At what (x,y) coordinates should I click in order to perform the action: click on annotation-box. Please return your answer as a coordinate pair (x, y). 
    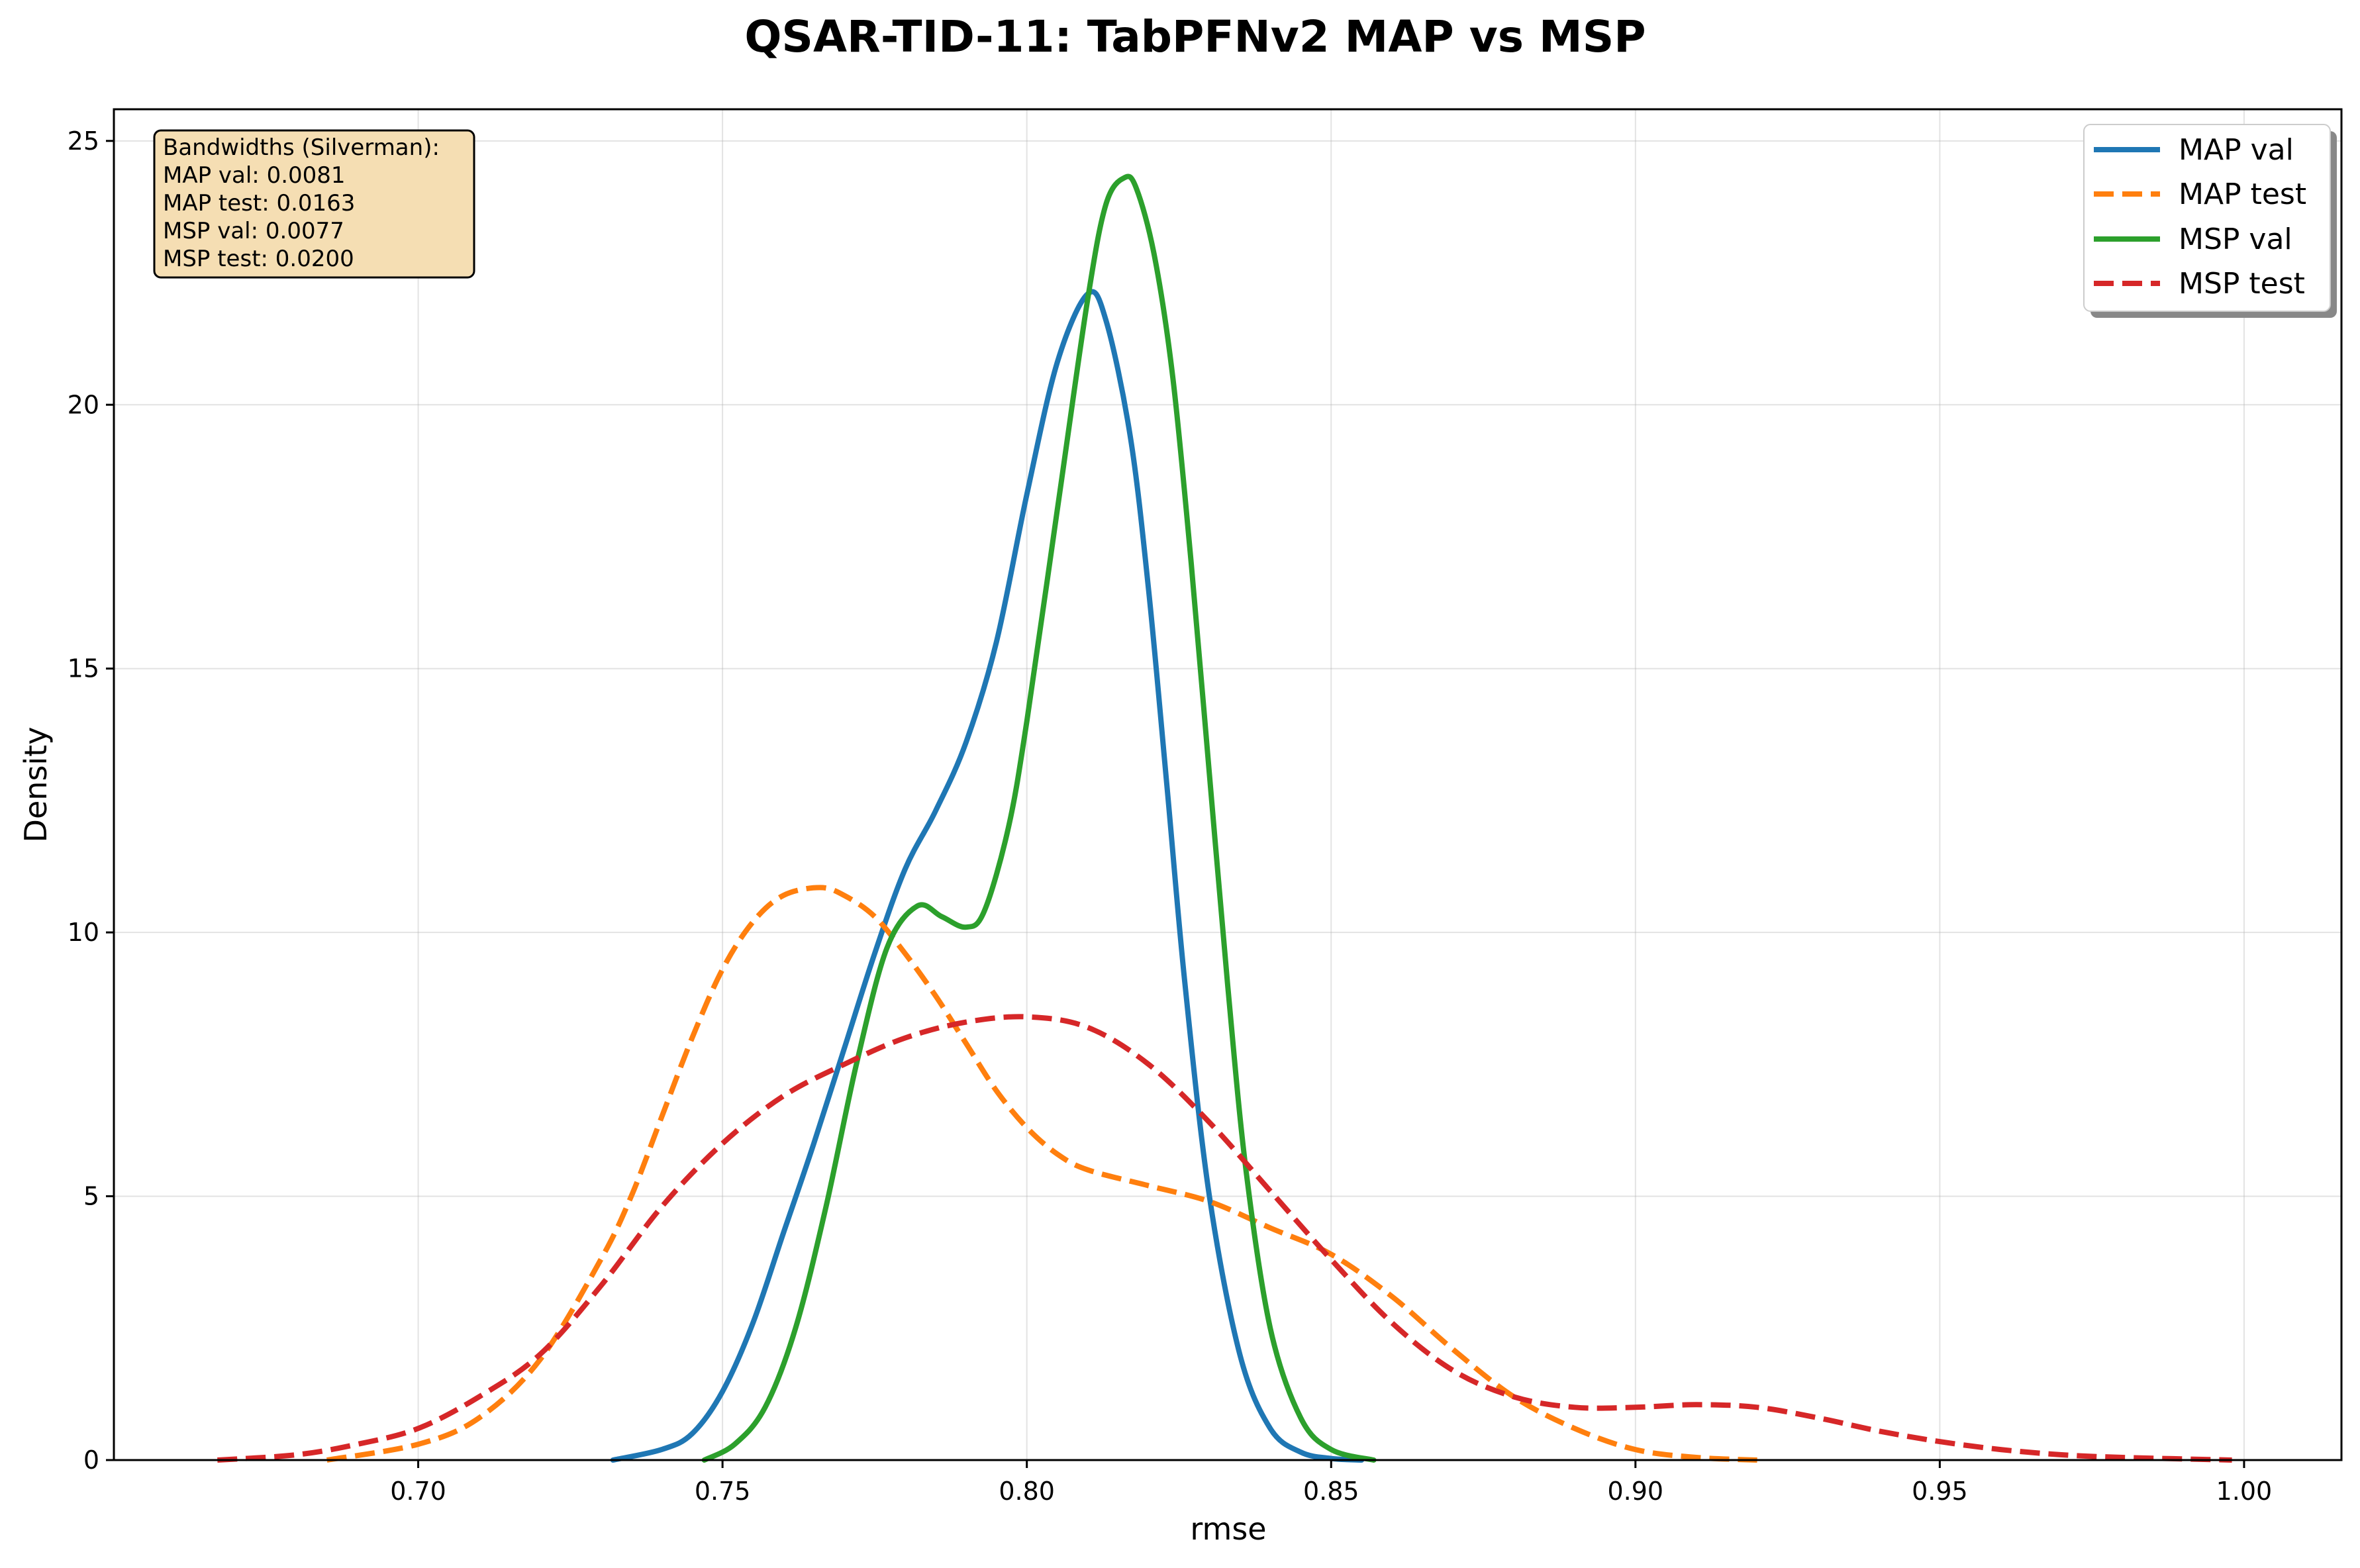
    Looking at the image, I should click on (314, 204).